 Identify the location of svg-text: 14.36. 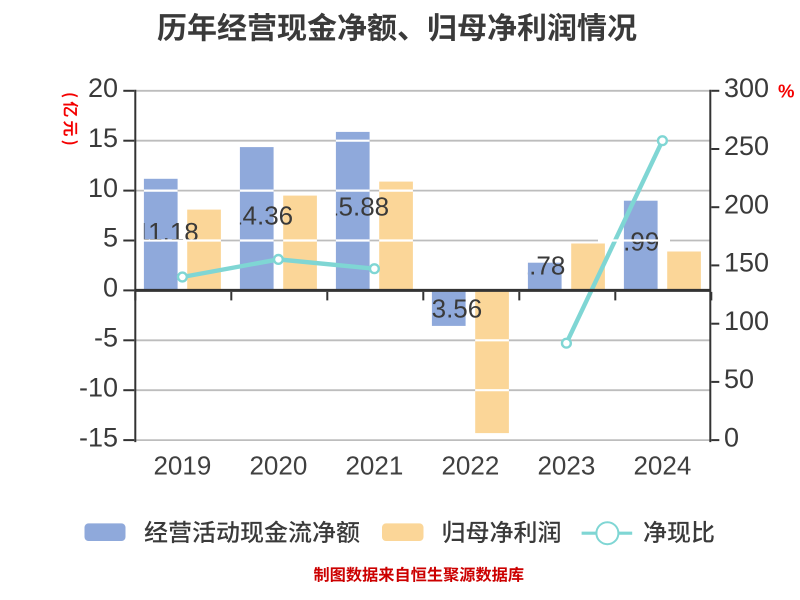
(260, 215).